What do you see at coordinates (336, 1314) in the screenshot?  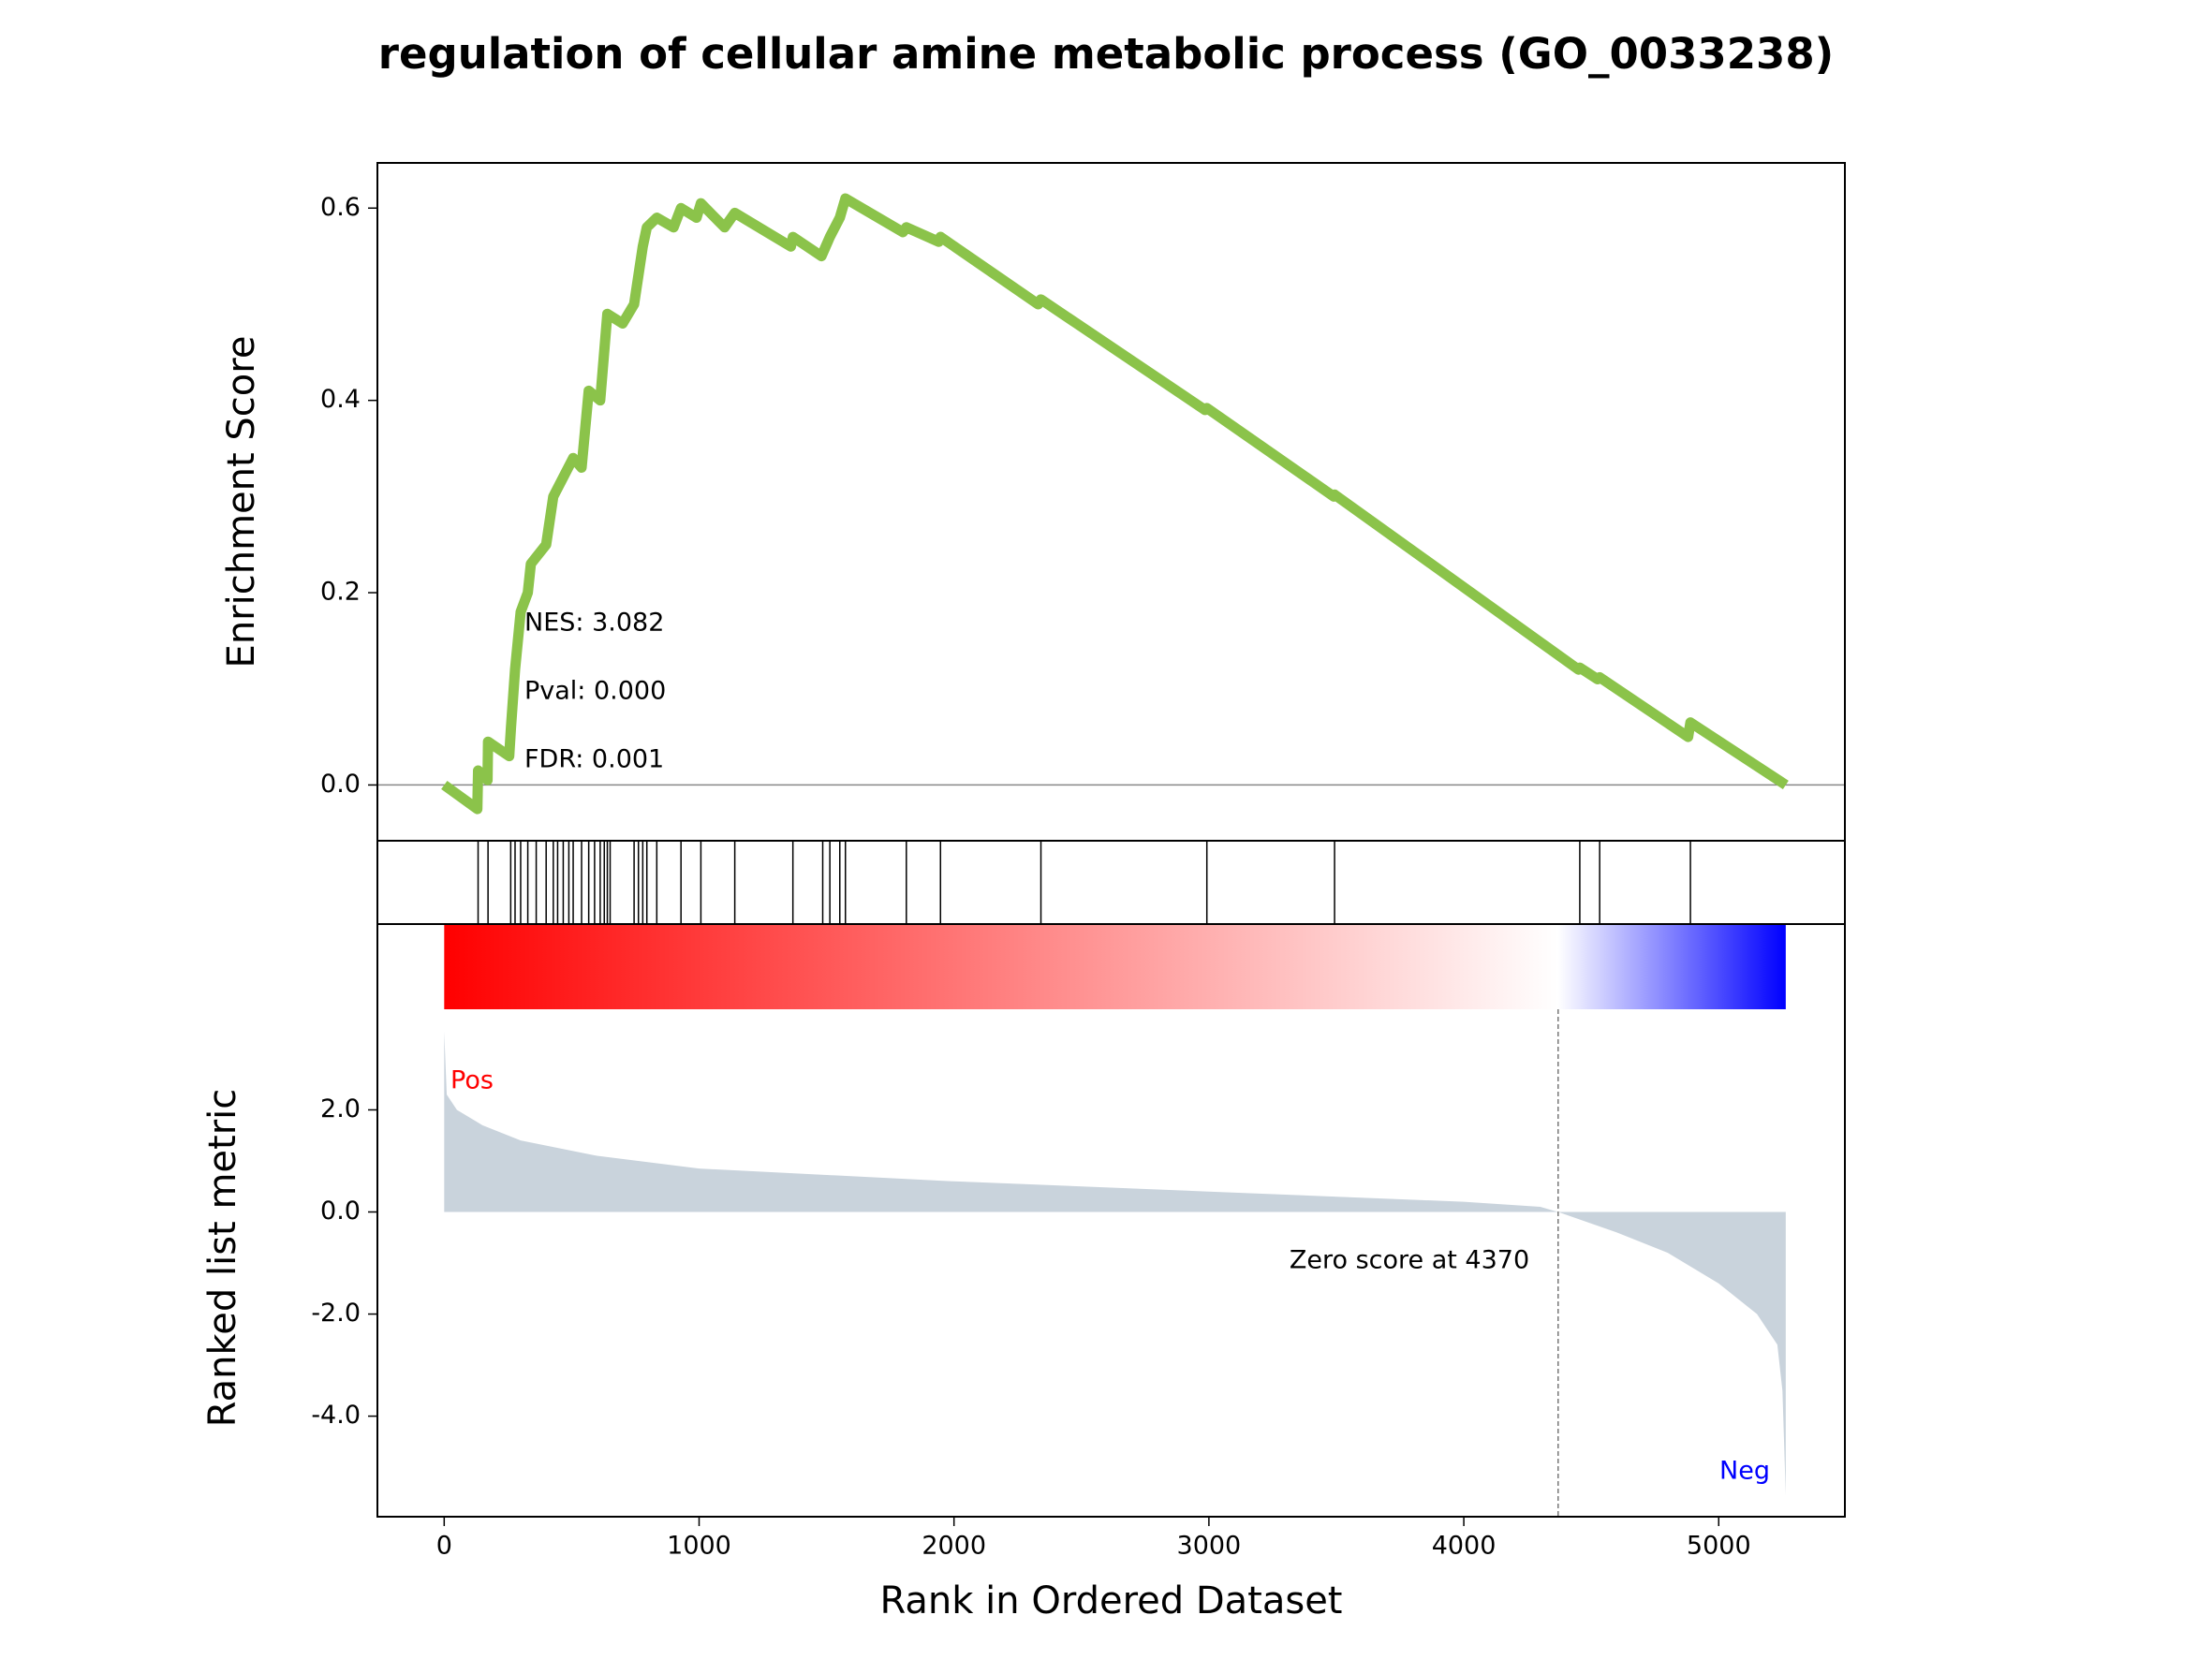 I see `y-tick-label: -2.0` at bounding box center [336, 1314].